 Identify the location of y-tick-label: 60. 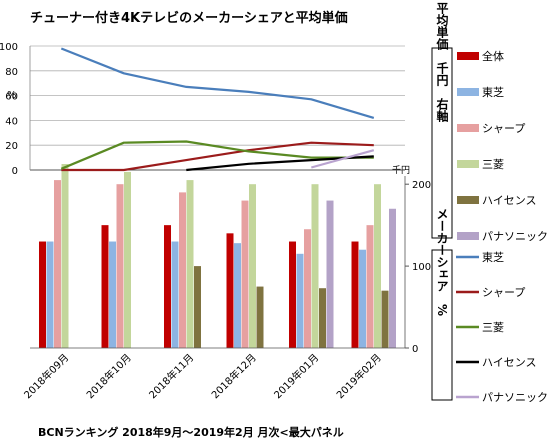
(11, 97).